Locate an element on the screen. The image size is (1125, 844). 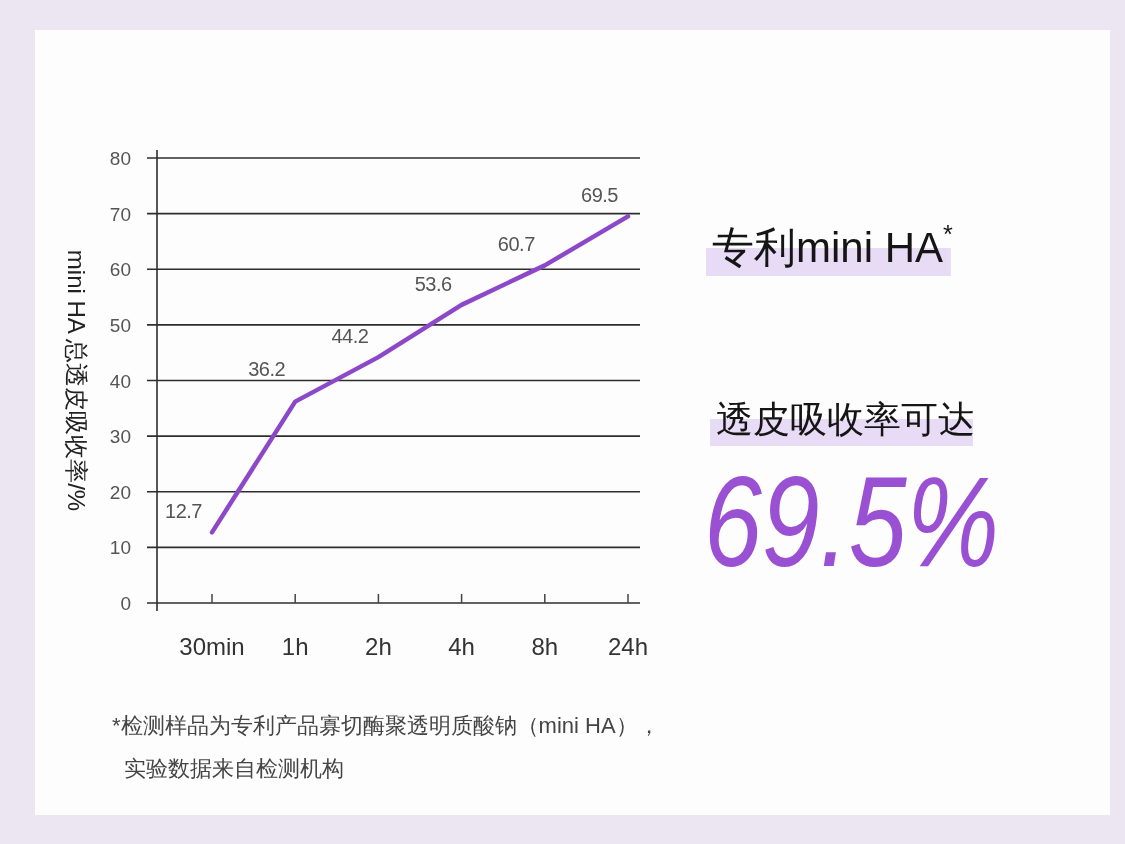
data-label: 36.2 is located at coordinates (267, 368).